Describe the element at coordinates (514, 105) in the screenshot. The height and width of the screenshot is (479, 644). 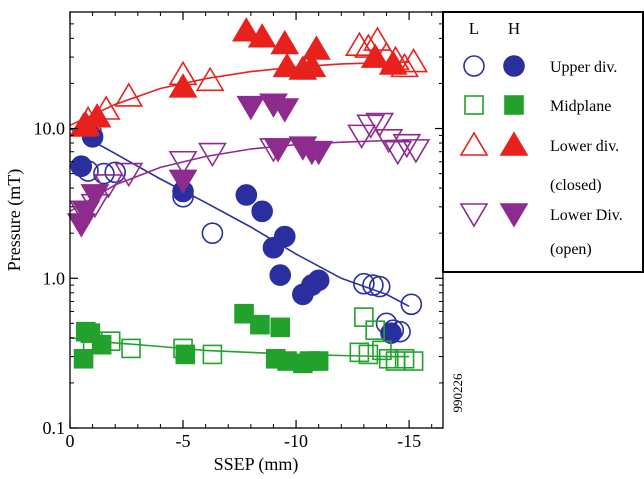
I see `legend-marker-midplane-h` at that location.